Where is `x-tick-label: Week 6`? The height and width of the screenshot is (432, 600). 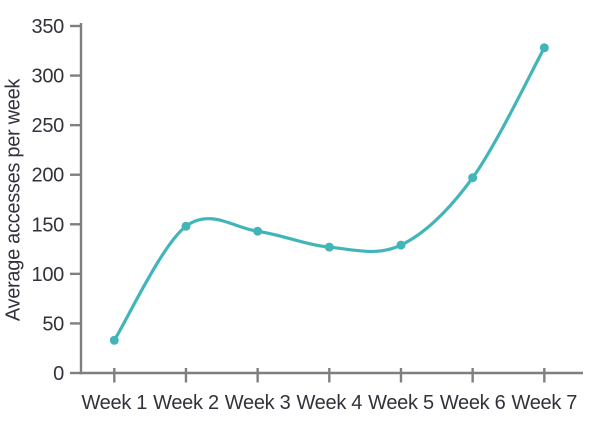
x-tick-label: Week 6 is located at coordinates (473, 403).